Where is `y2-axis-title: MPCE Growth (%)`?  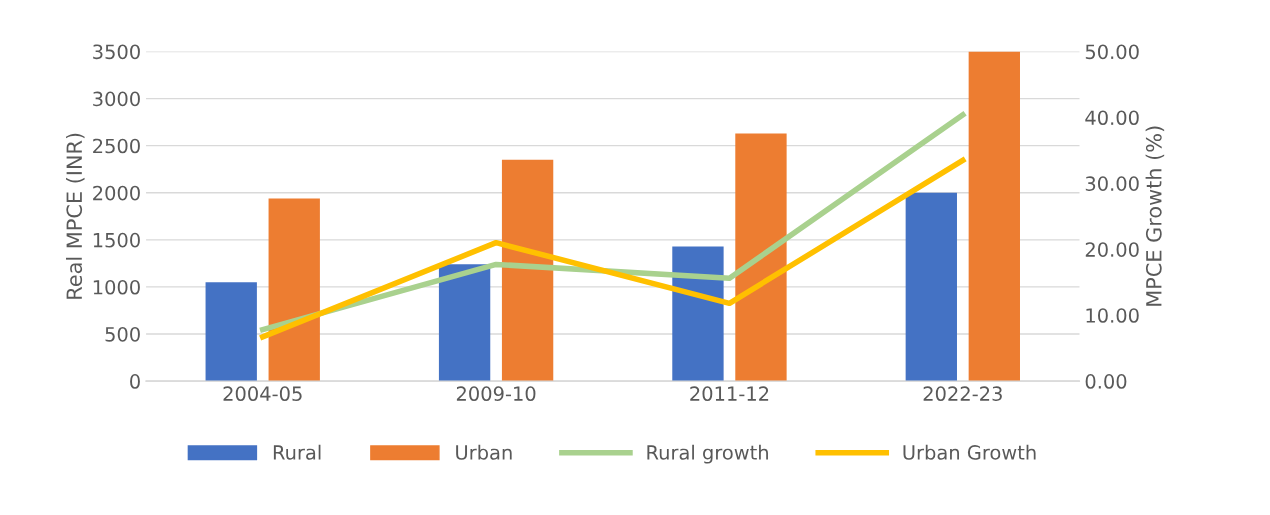 y2-axis-title: MPCE Growth (%) is located at coordinates (1155, 216).